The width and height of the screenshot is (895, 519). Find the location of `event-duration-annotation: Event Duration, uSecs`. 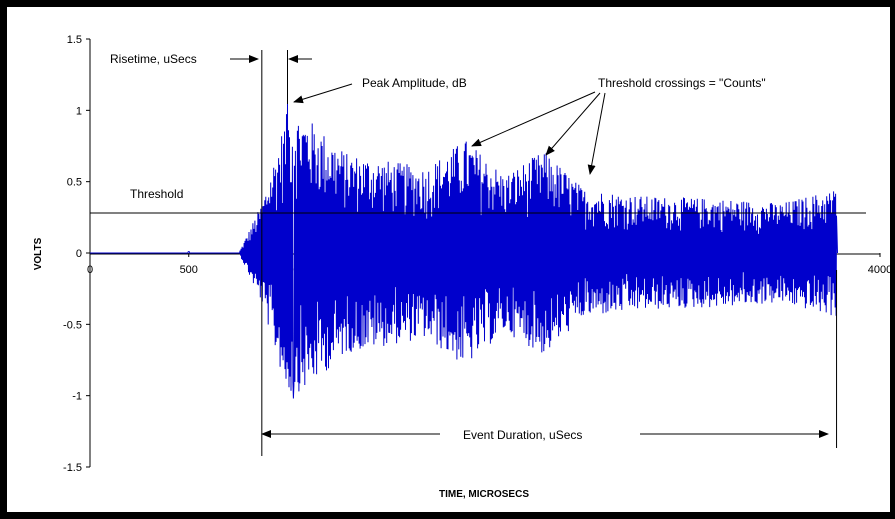

event-duration-annotation: Event Duration, uSecs is located at coordinates (522, 435).